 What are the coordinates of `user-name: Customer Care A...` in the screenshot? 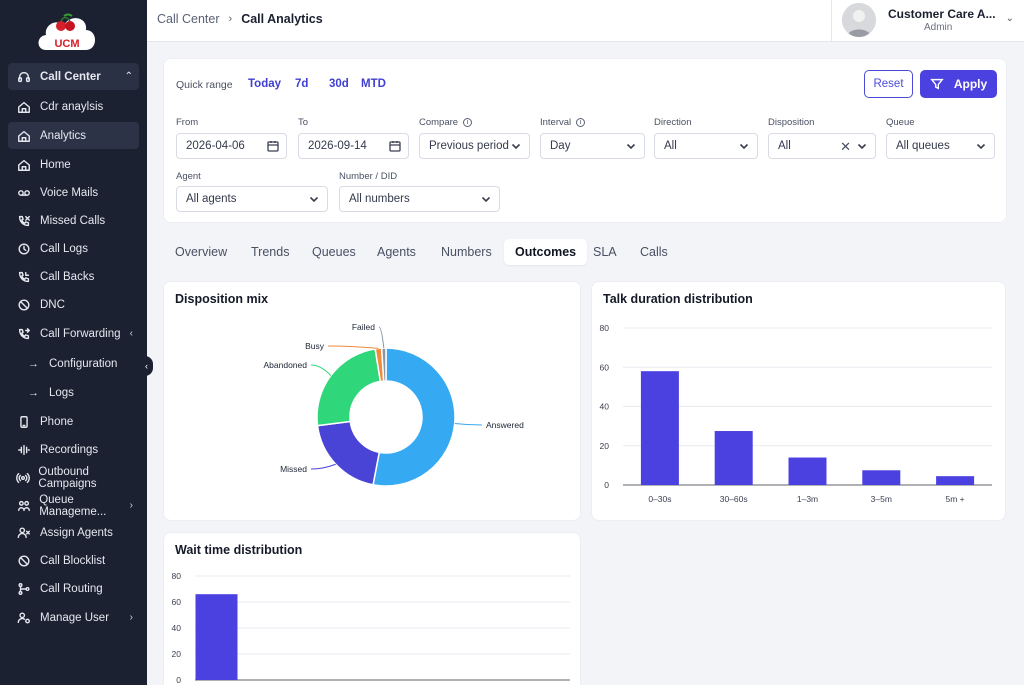 It's located at (942, 14).